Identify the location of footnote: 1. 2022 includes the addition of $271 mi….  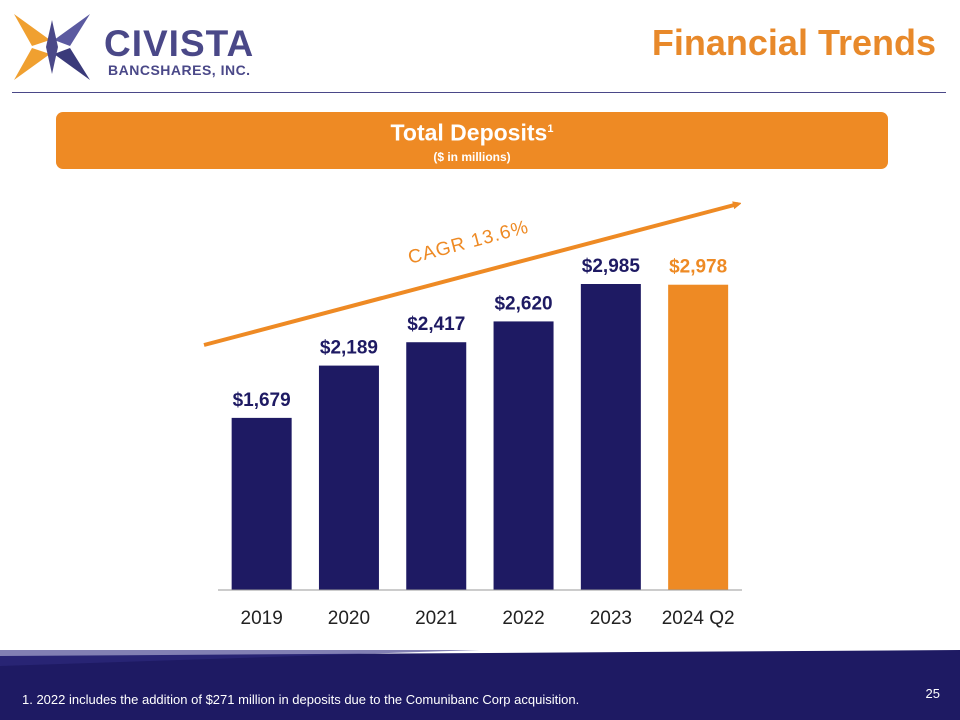
(301, 699).